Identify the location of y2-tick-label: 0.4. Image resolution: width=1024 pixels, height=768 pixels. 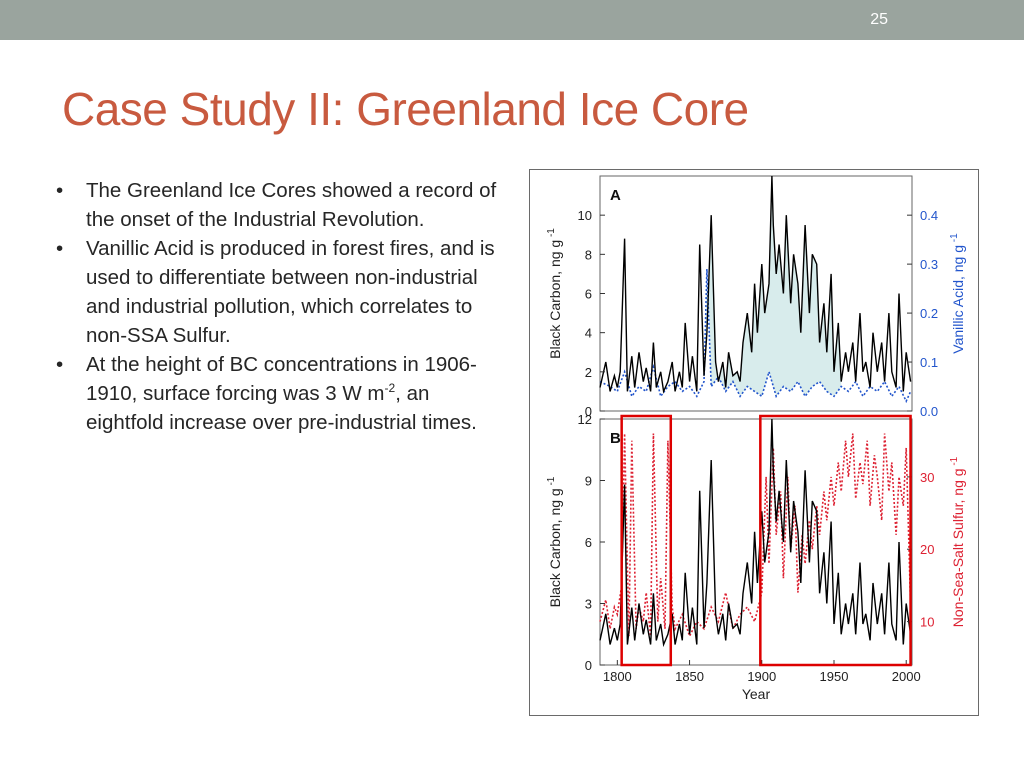
(929, 215).